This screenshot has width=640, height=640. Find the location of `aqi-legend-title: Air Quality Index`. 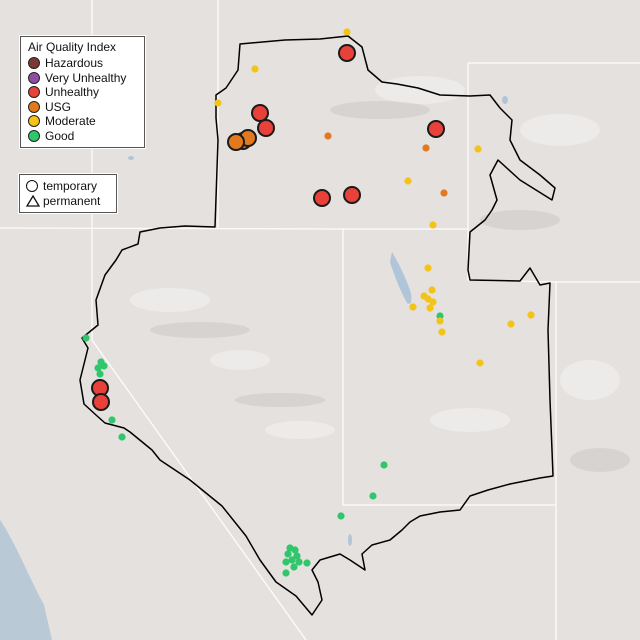

aqi-legend-title: Air Quality Index is located at coordinates (72, 47).